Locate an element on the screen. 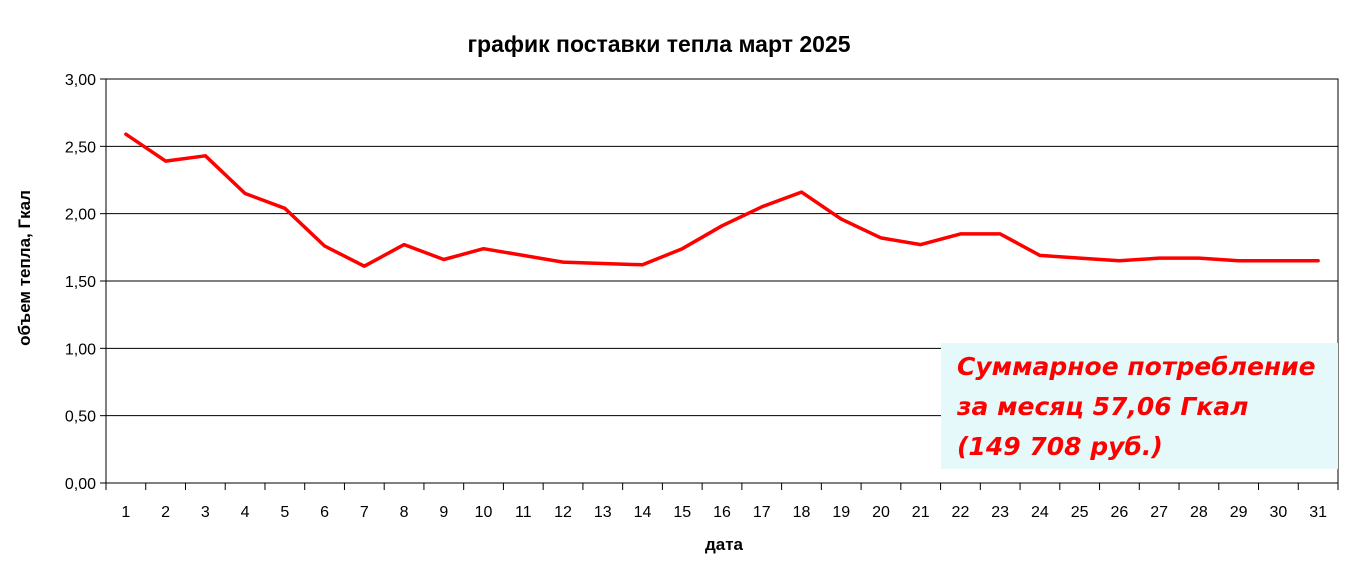 The image size is (1360, 576). x-tick-label: 21 is located at coordinates (921, 512).